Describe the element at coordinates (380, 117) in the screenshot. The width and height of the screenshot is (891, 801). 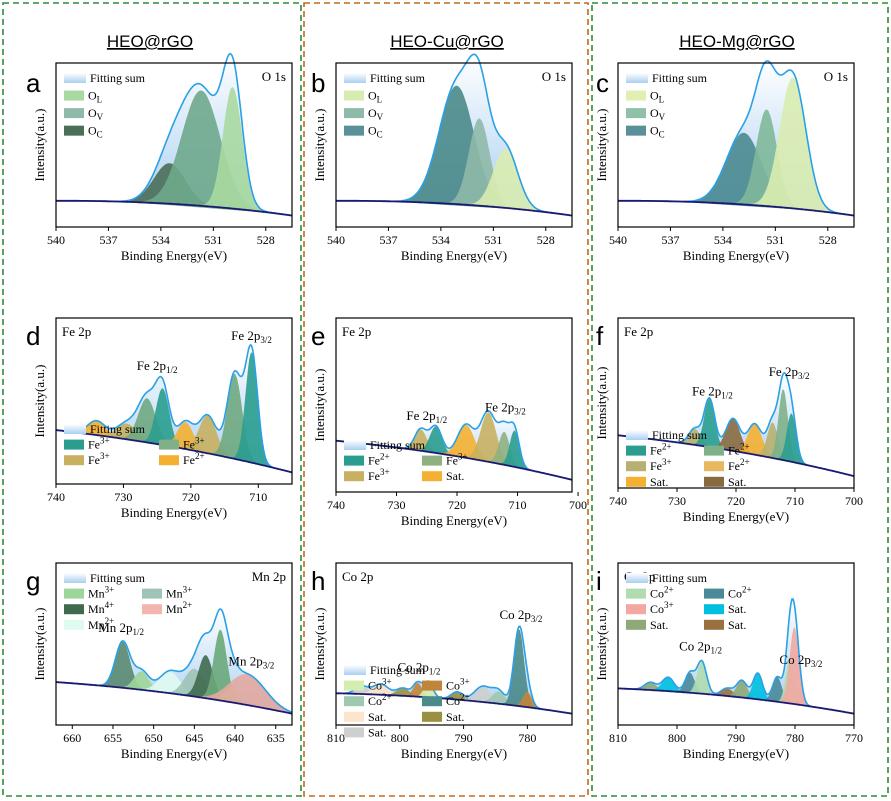
I see `label-sub: V` at that location.